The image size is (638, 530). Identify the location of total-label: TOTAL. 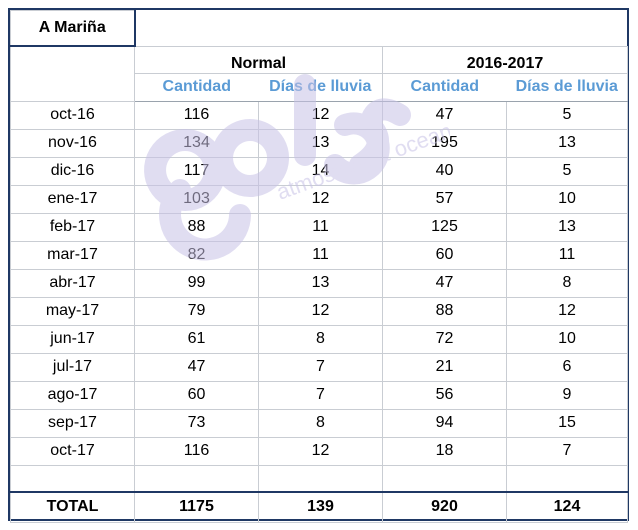
(72, 506).